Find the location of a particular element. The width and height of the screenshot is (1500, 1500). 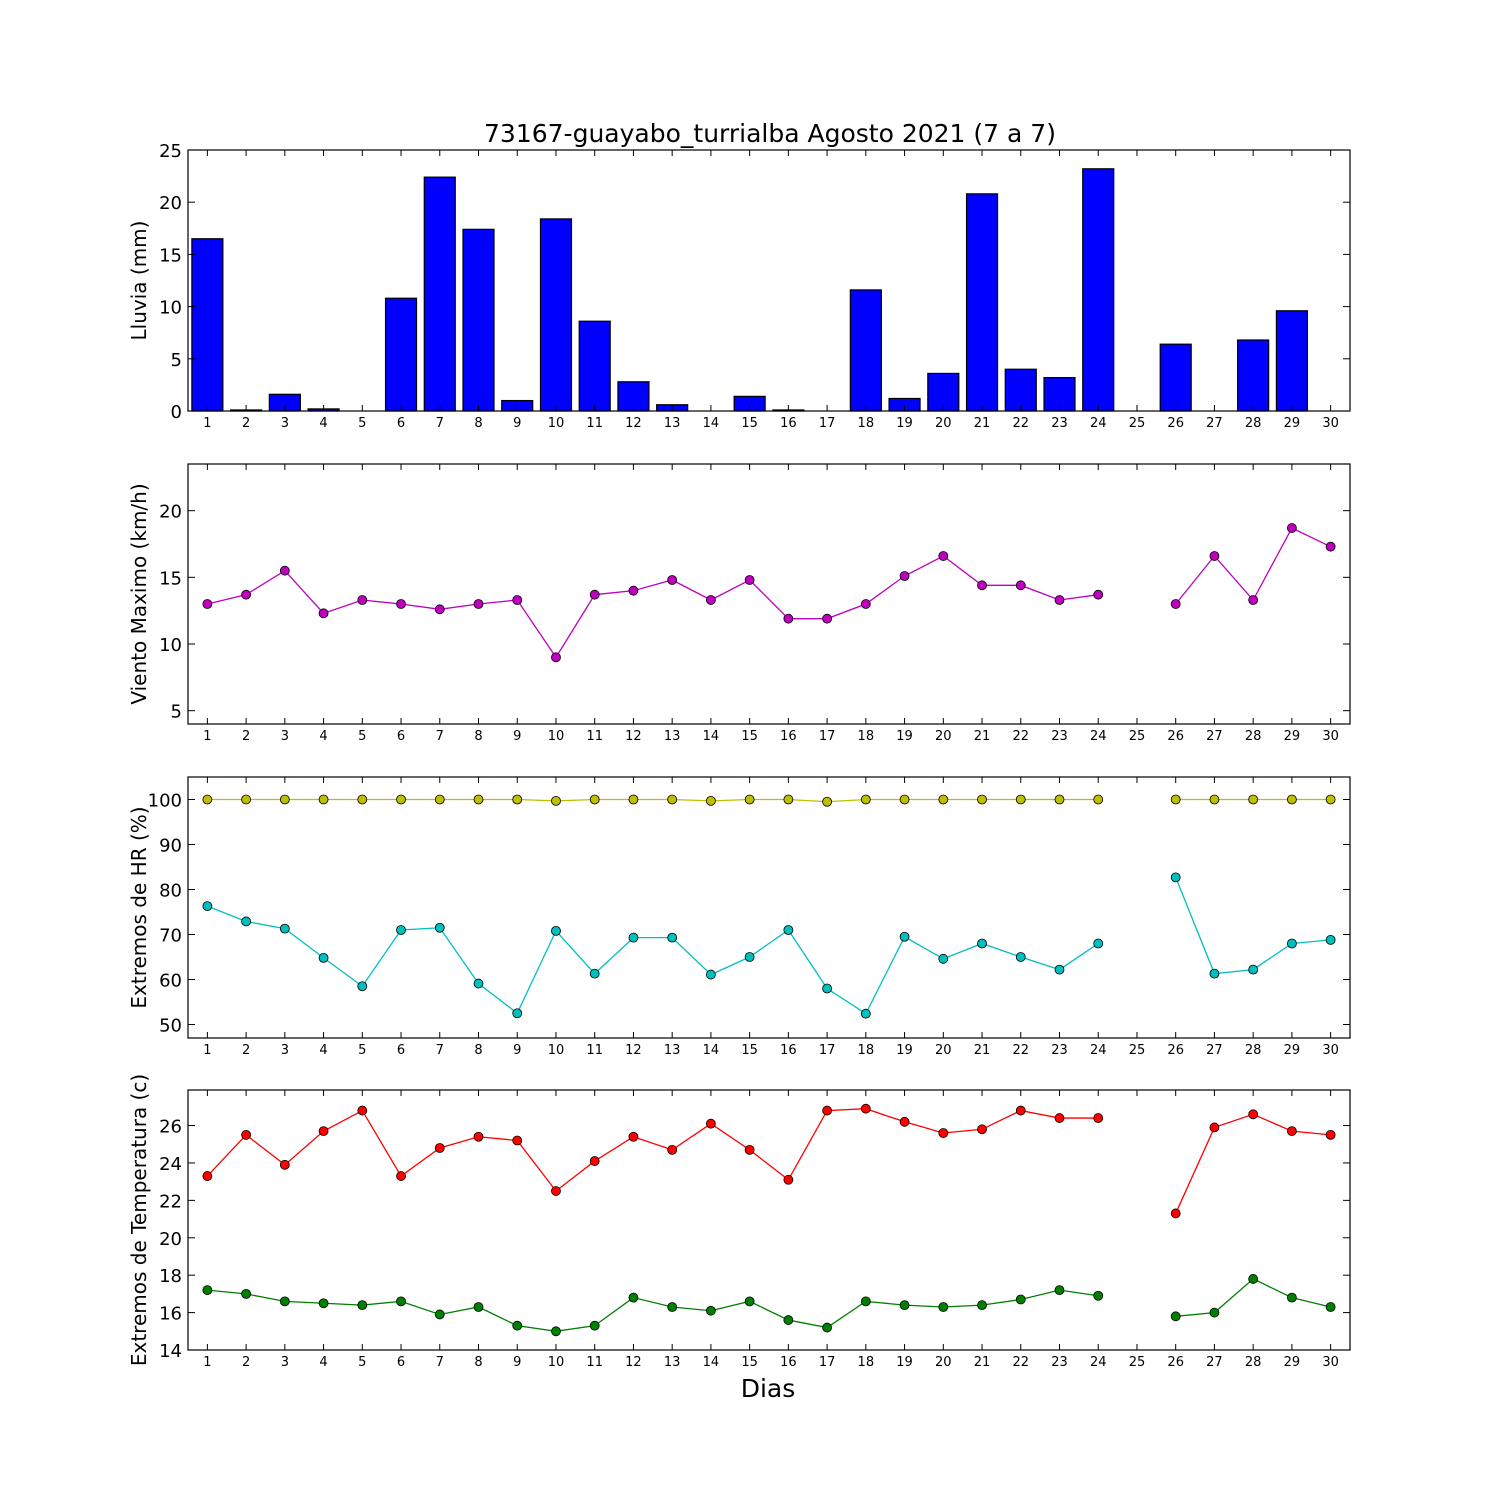

x-tick-label: 12 is located at coordinates (633, 736).